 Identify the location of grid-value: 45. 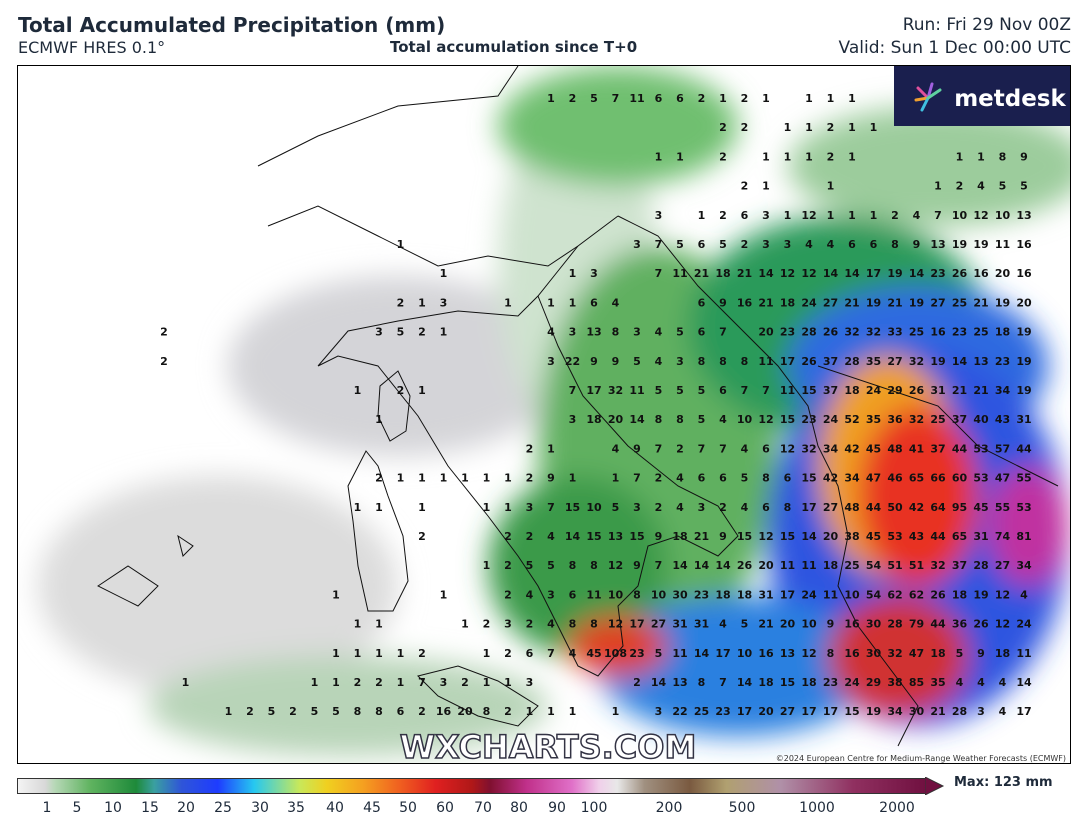
(873, 536).